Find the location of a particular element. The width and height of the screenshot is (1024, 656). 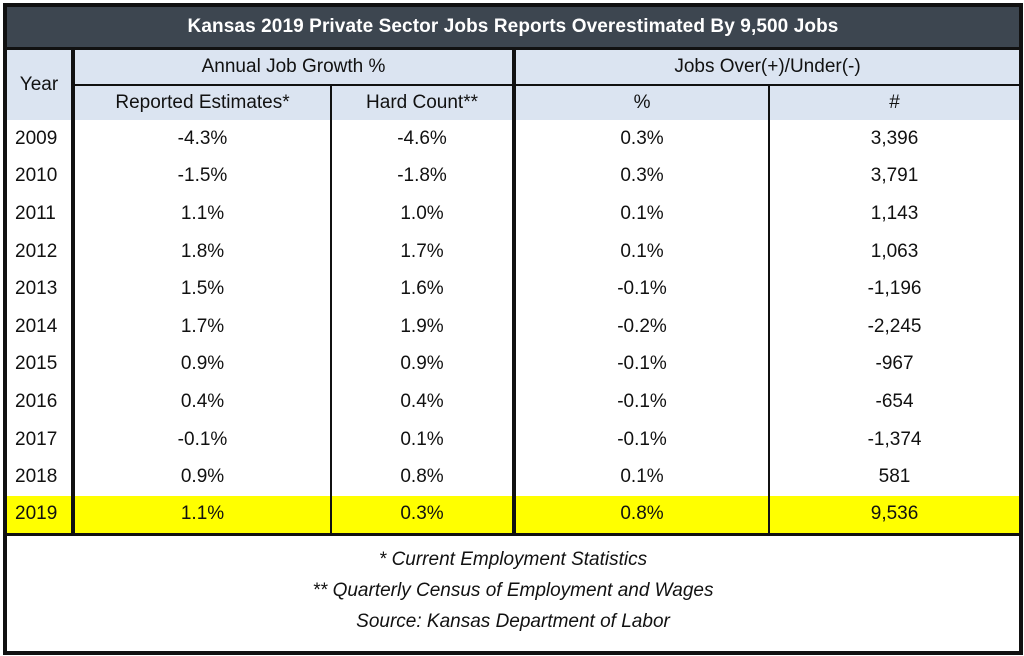

cell-reported: 1.7% is located at coordinates (202, 326).